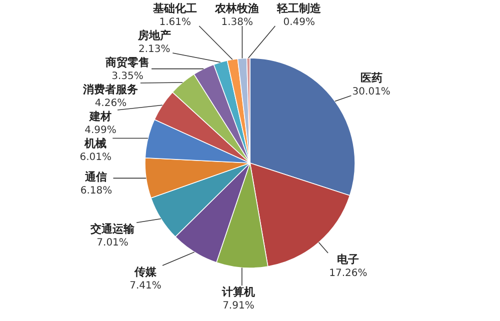 Image resolution: width=500 pixels, height=321 pixels. I want to click on slice-label: 交通运输, so click(113, 229).